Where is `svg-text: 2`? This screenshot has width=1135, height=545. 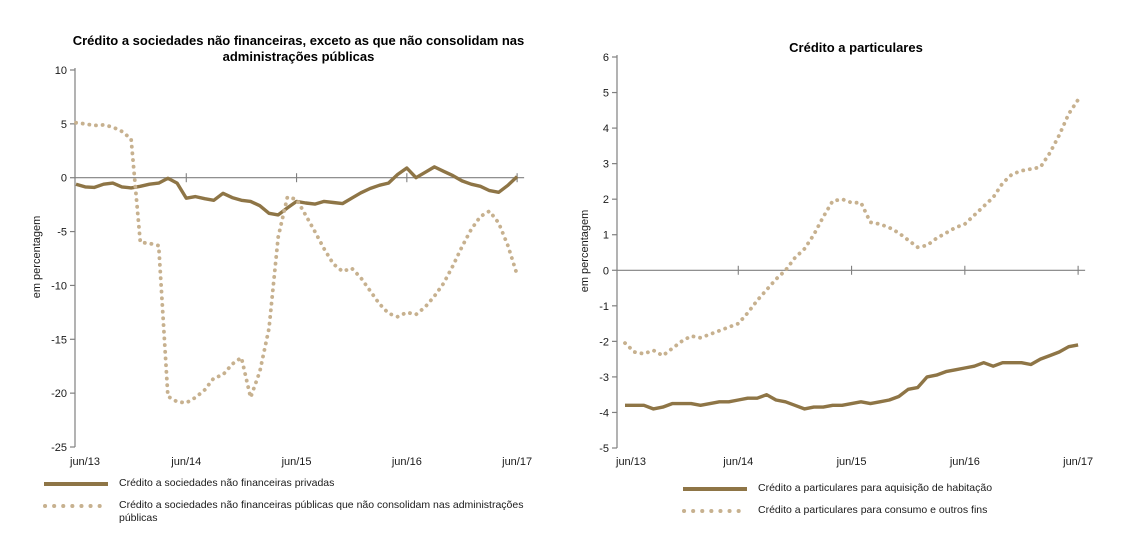 svg-text: 2 is located at coordinates (606, 200).